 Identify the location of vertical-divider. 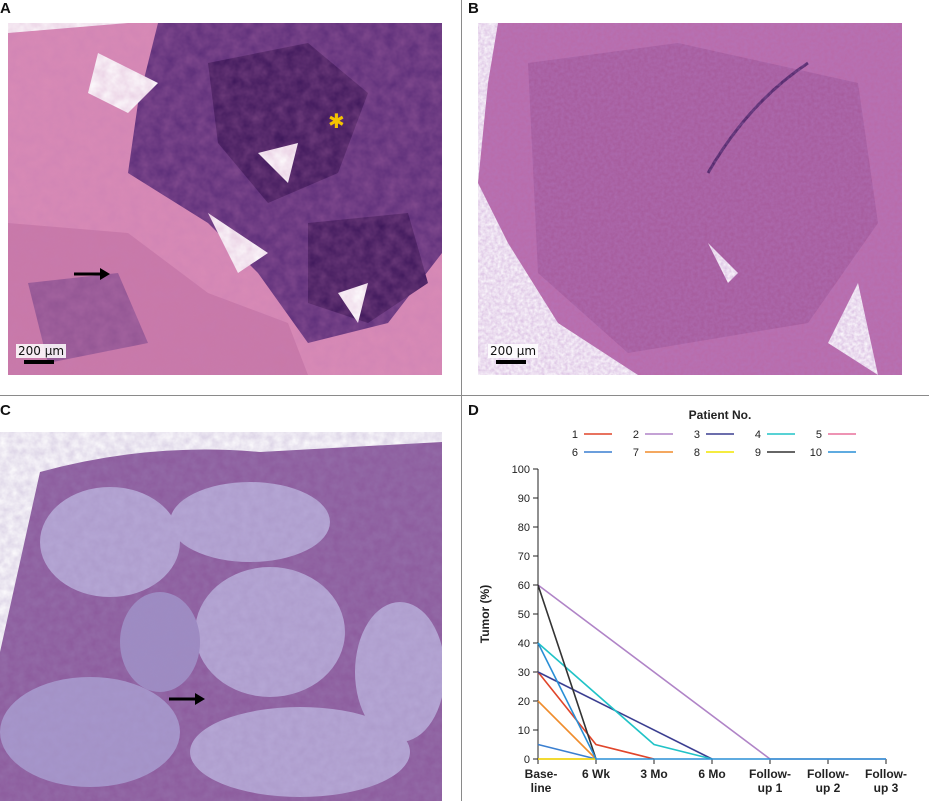
(461, 400).